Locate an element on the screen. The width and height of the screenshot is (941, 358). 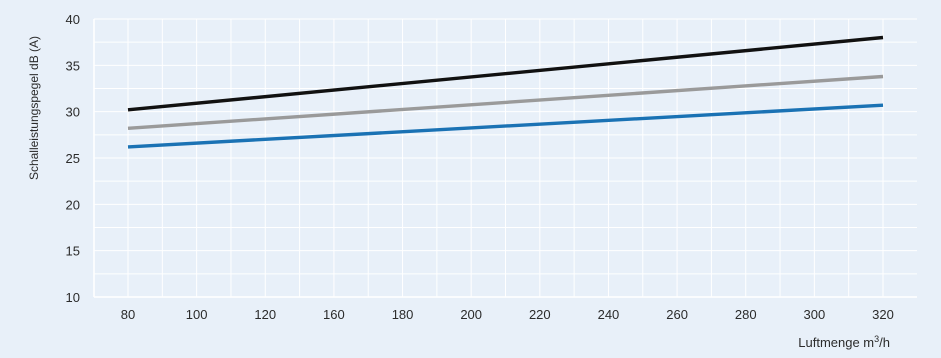
y-axis-title: Schalleistungspegel dB (A) is located at coordinates (34, 108).